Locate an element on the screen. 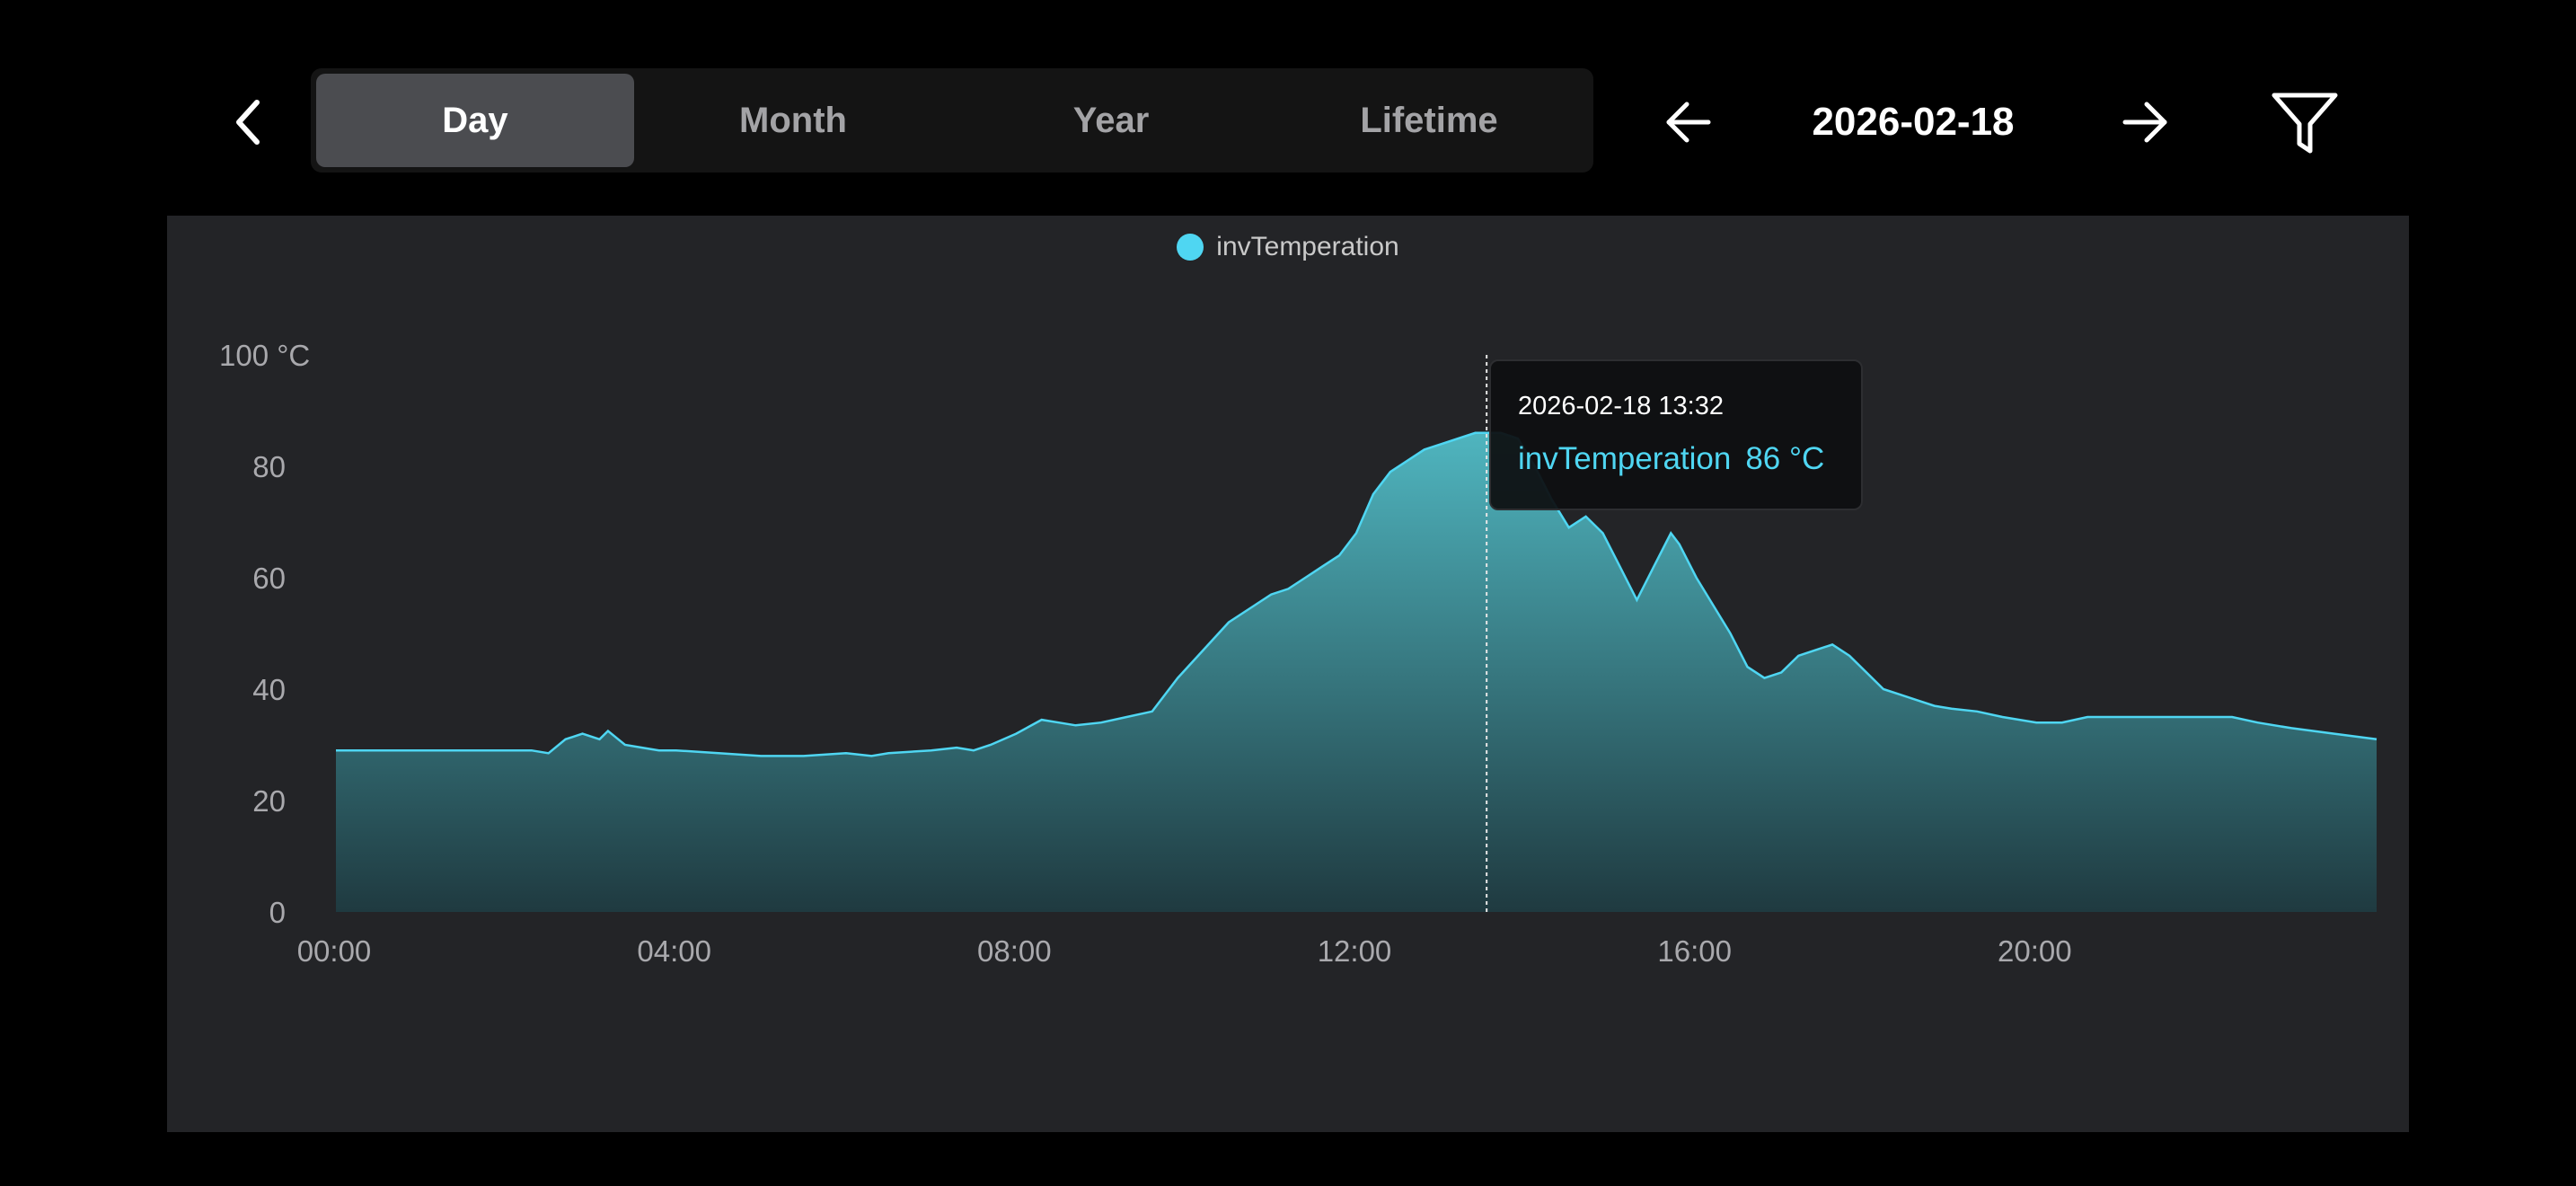 Image resolution: width=2576 pixels, height=1186 pixels. x-tick-label: 00:00 is located at coordinates (334, 951).